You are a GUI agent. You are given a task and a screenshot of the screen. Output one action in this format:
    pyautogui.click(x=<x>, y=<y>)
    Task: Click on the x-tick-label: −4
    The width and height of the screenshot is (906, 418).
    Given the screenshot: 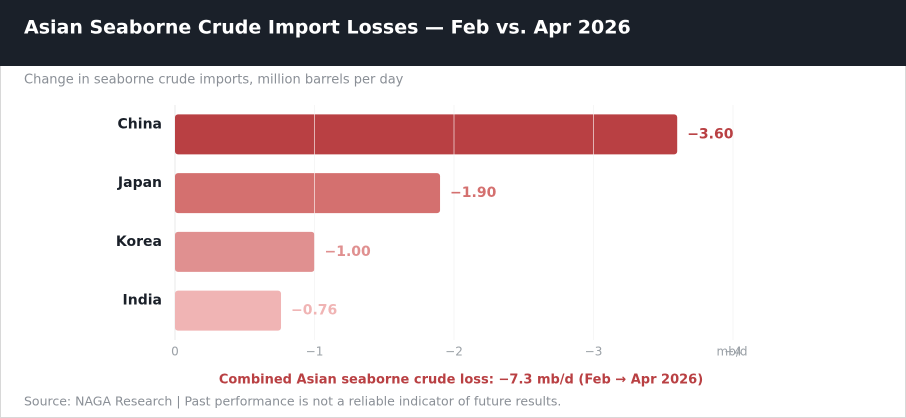 What is the action you would take?
    pyautogui.click(x=733, y=352)
    